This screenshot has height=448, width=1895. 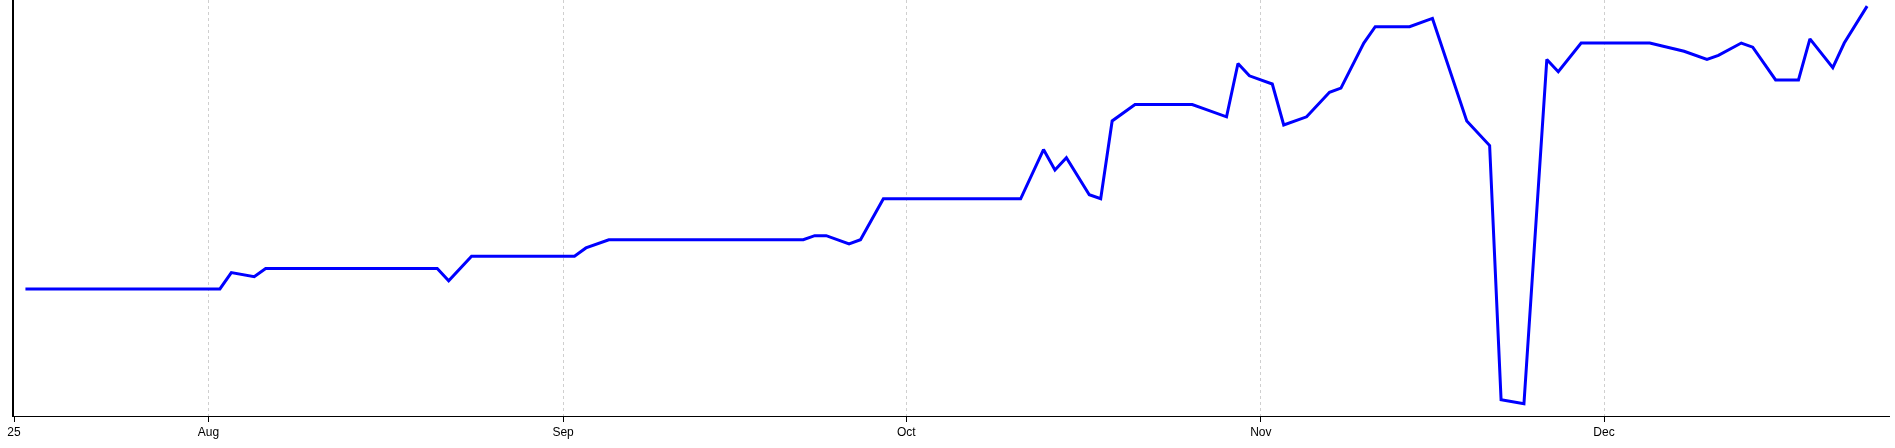 I want to click on x-tick-label: Nov, so click(x=1261, y=432).